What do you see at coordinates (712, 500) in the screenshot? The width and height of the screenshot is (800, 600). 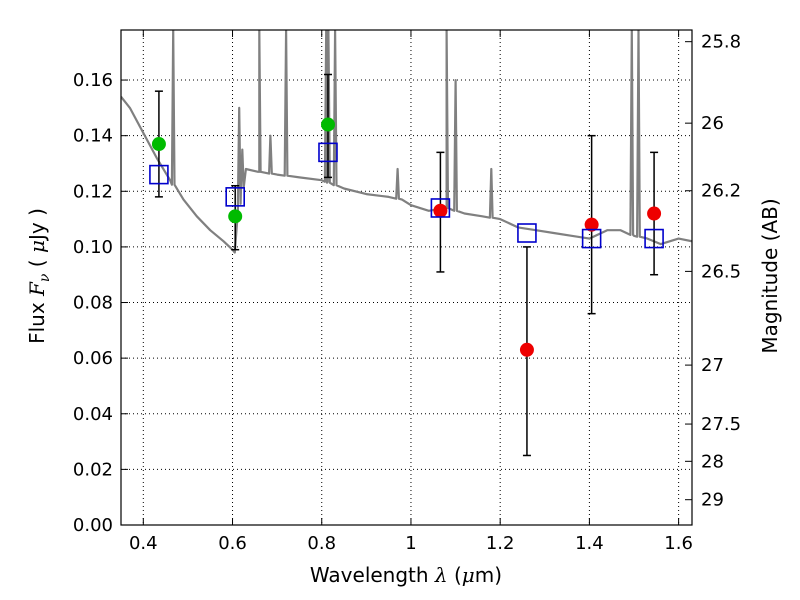 I see `y2-tick-label: 29` at bounding box center [712, 500].